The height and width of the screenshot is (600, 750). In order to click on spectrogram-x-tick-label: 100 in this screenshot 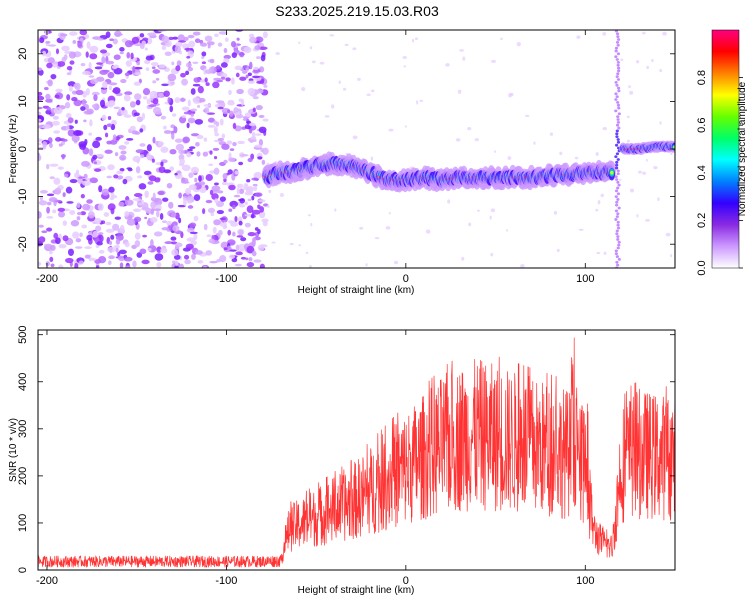, I will do `click(585, 279)`.